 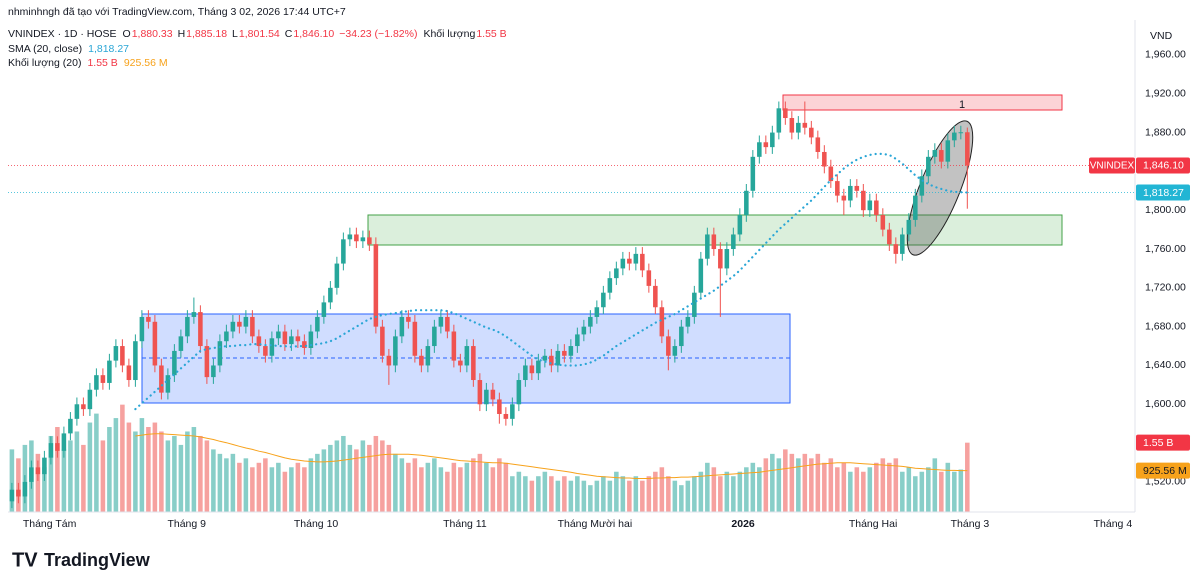 I want to click on y-tick-label: 1,680.00, so click(x=1165, y=326).